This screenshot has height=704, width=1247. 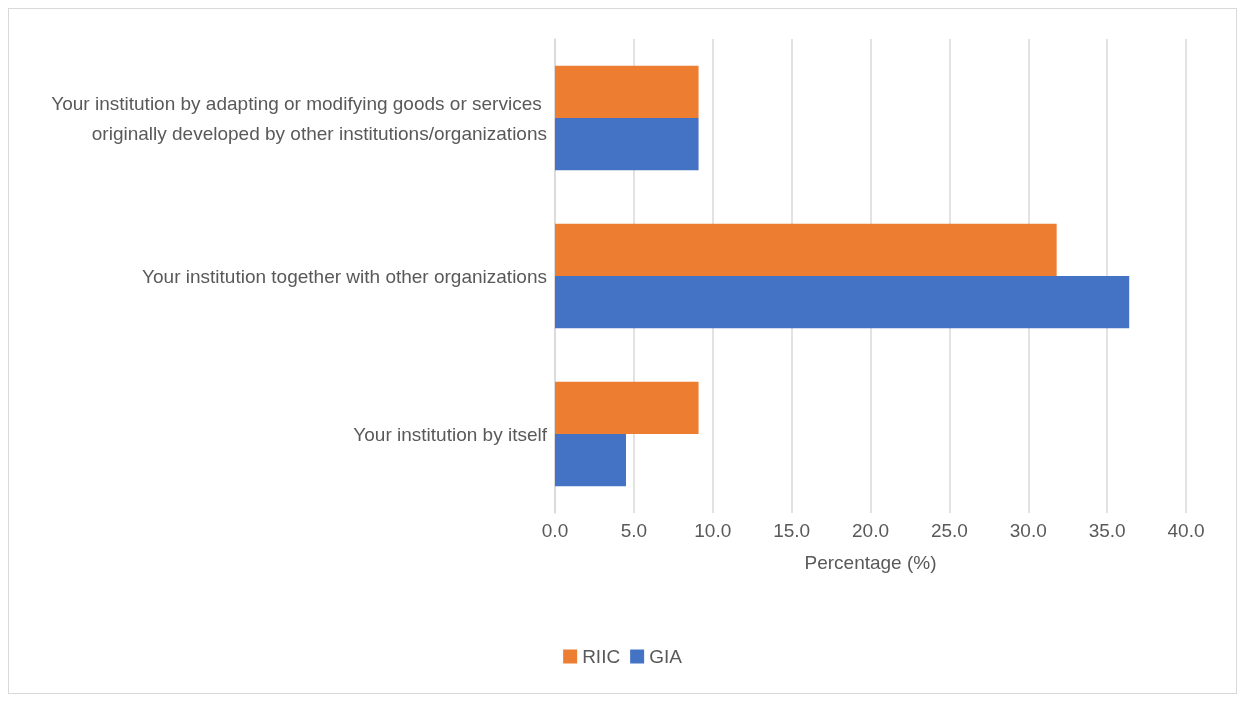 What do you see at coordinates (344, 276) in the screenshot?
I see `y-tick-label: Your institution together with other organizations` at bounding box center [344, 276].